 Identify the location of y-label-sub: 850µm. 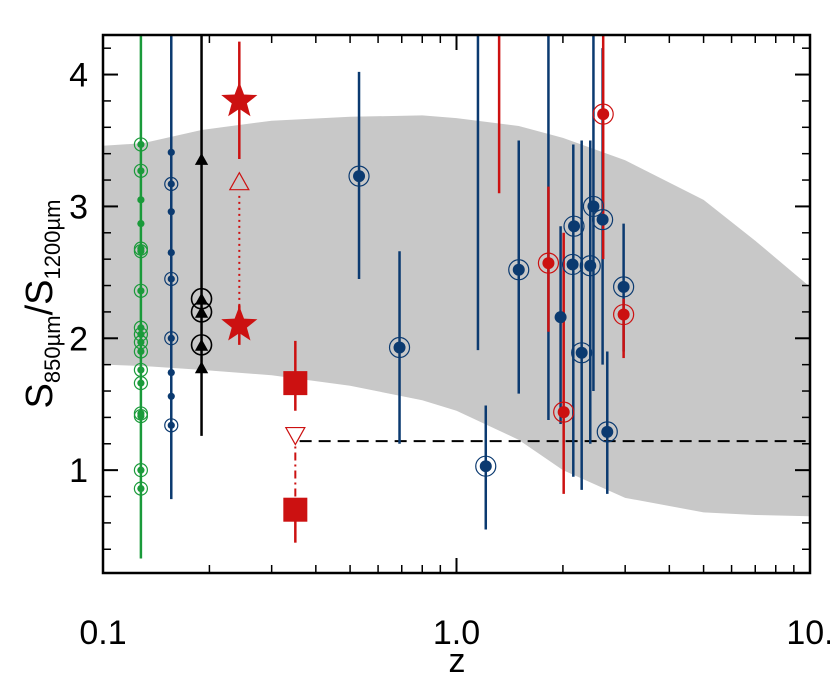
(52, 349).